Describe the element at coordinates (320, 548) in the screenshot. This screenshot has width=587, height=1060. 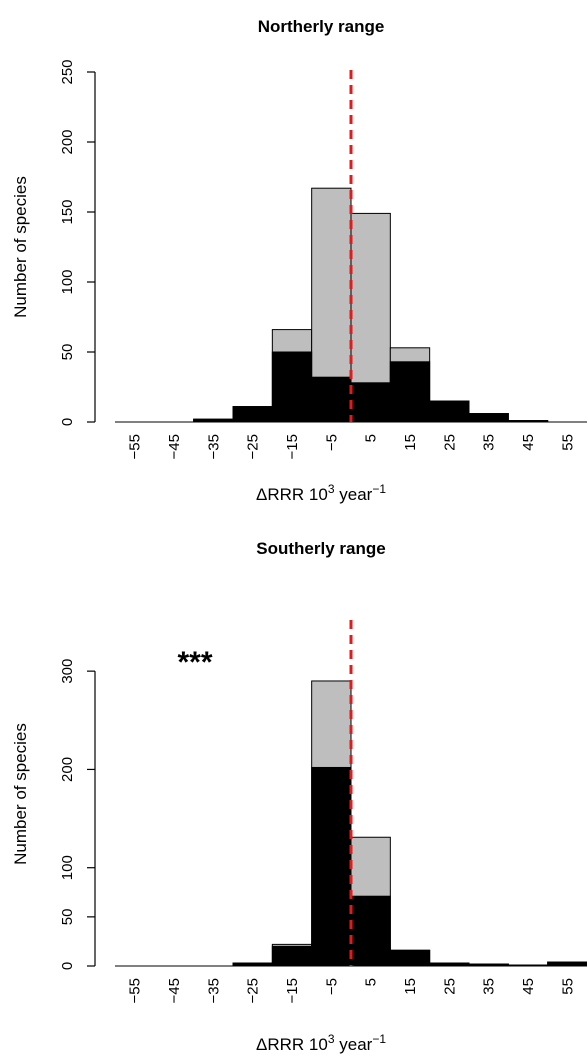
I see `chart-title: Southerly range` at that location.